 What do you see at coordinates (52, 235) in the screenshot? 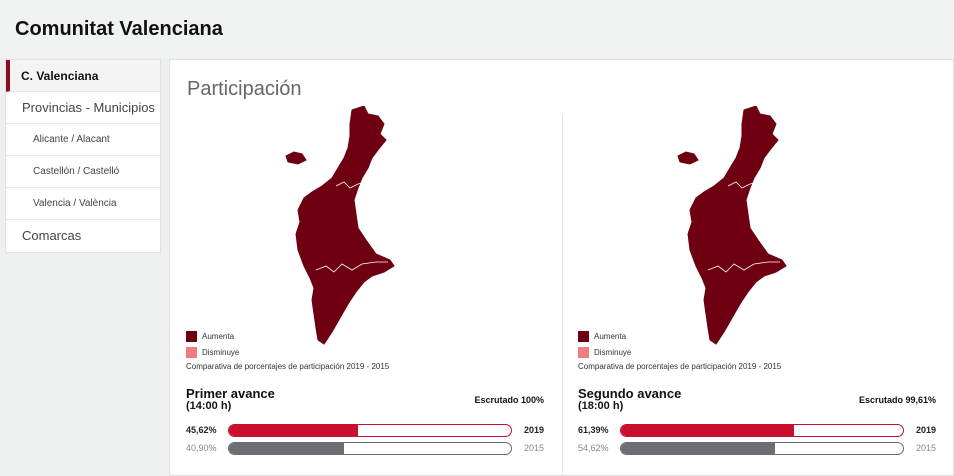
I see `sidebar-item-comarcas: Comarcas` at bounding box center [52, 235].